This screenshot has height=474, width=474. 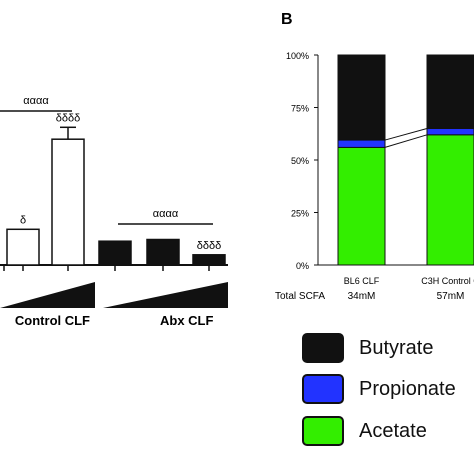 I want to click on panel-b-y-tick-label: 25%, so click(x=300, y=214).